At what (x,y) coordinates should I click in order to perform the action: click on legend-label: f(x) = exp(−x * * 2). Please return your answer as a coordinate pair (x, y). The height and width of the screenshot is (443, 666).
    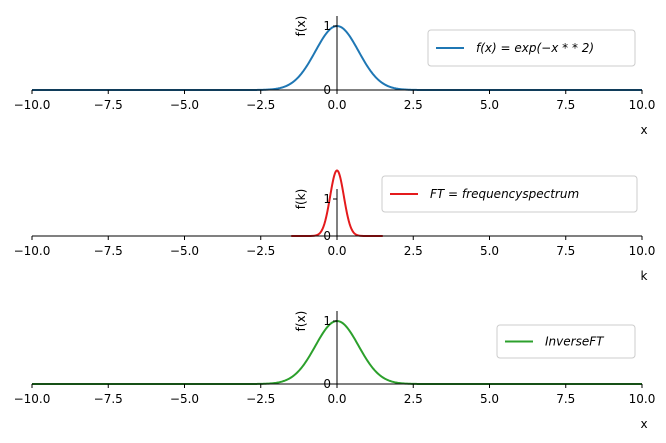
    Looking at the image, I should click on (535, 48).